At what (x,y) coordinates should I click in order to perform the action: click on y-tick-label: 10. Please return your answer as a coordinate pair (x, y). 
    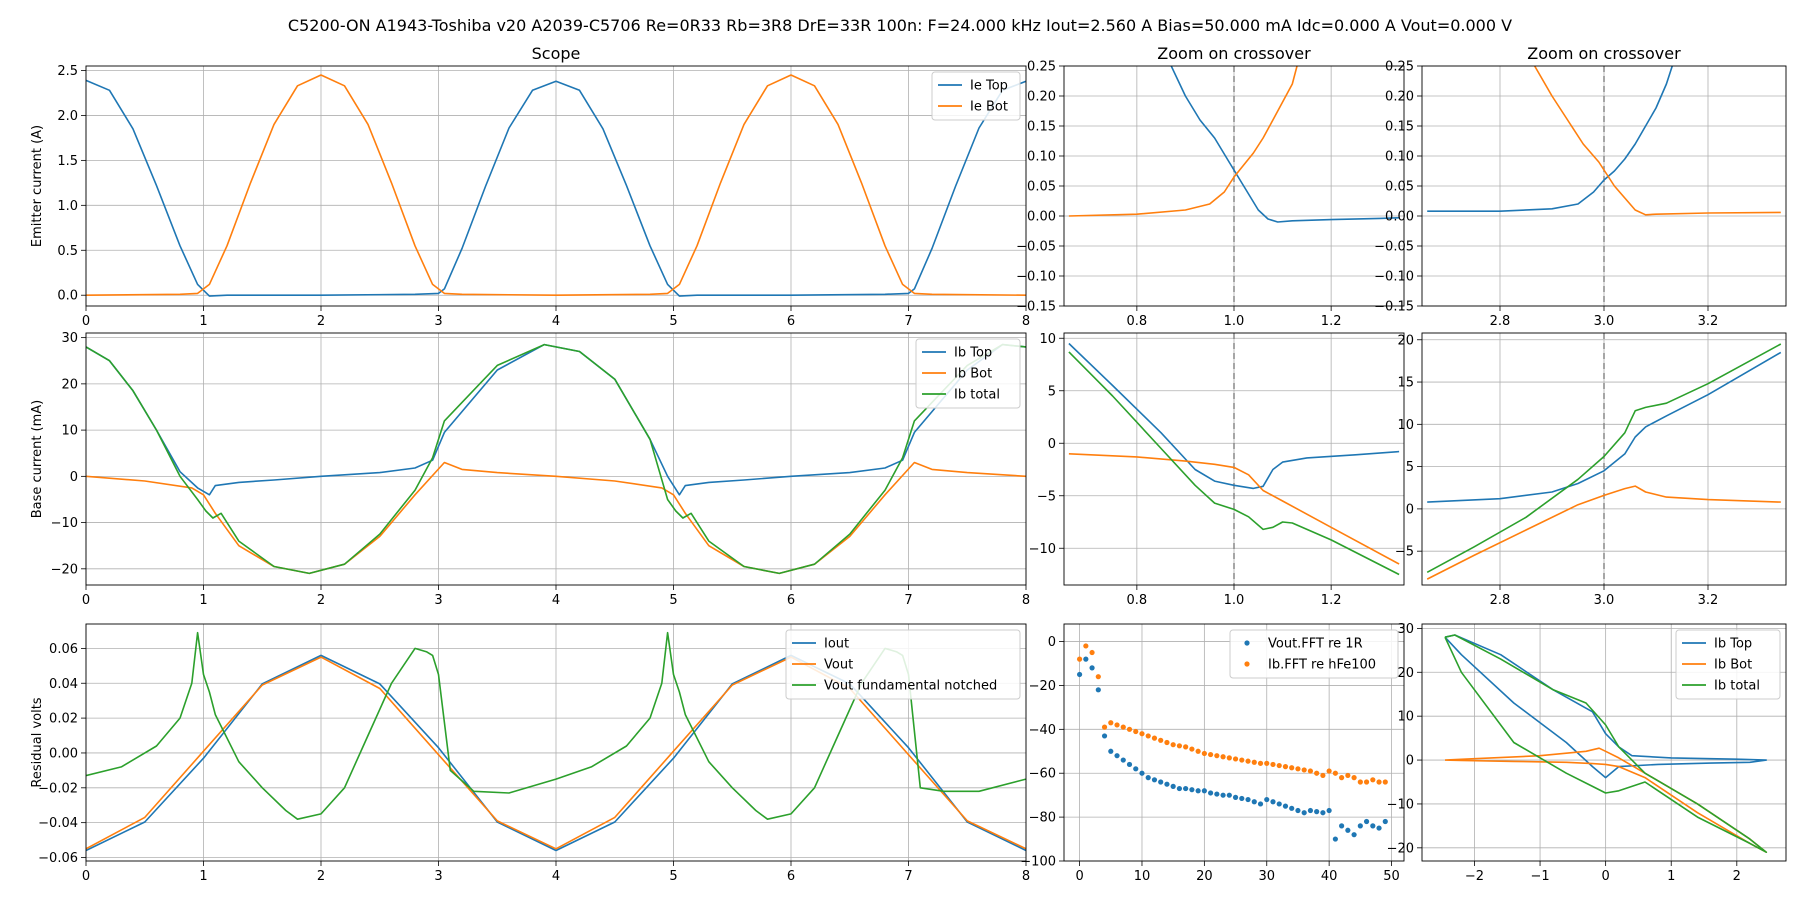
    Looking at the image, I should click on (69, 431).